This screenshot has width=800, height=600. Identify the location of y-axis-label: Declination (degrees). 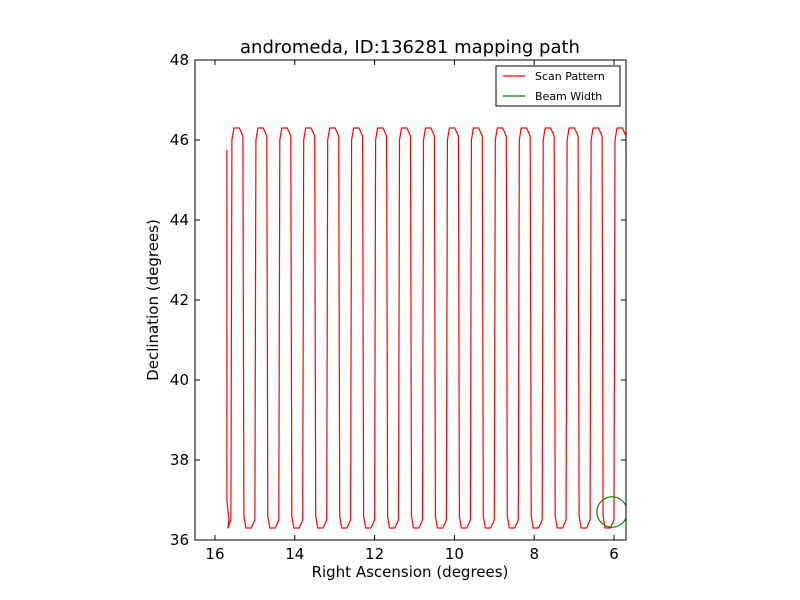
(153, 300).